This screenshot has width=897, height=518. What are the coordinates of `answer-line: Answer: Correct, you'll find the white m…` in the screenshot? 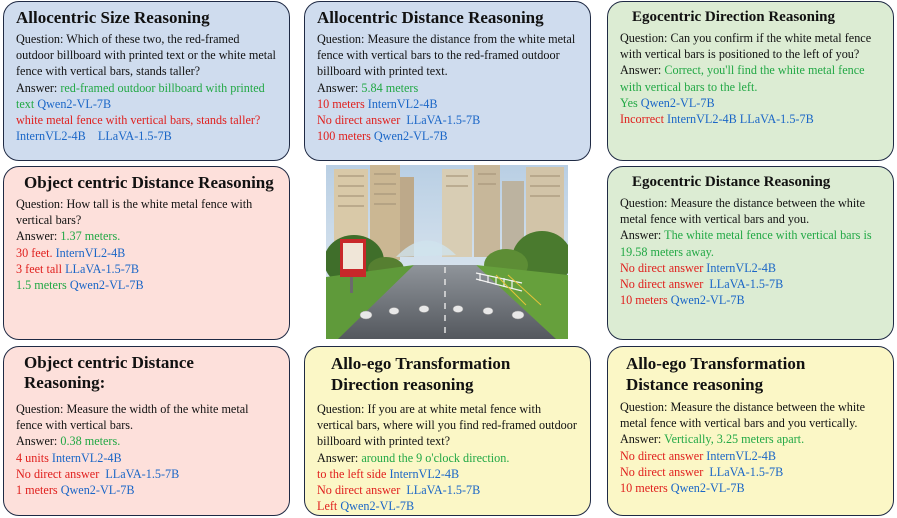 It's located at (750, 78).